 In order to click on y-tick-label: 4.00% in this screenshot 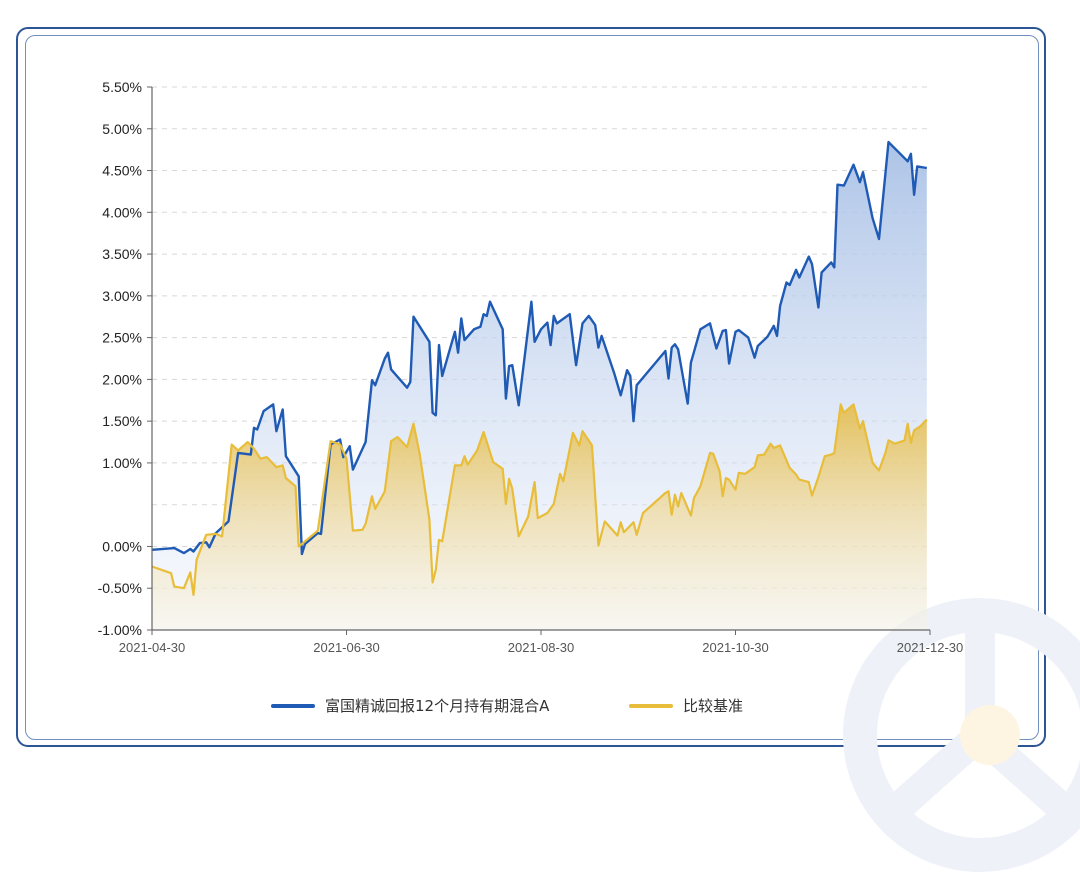, I will do `click(122, 212)`.